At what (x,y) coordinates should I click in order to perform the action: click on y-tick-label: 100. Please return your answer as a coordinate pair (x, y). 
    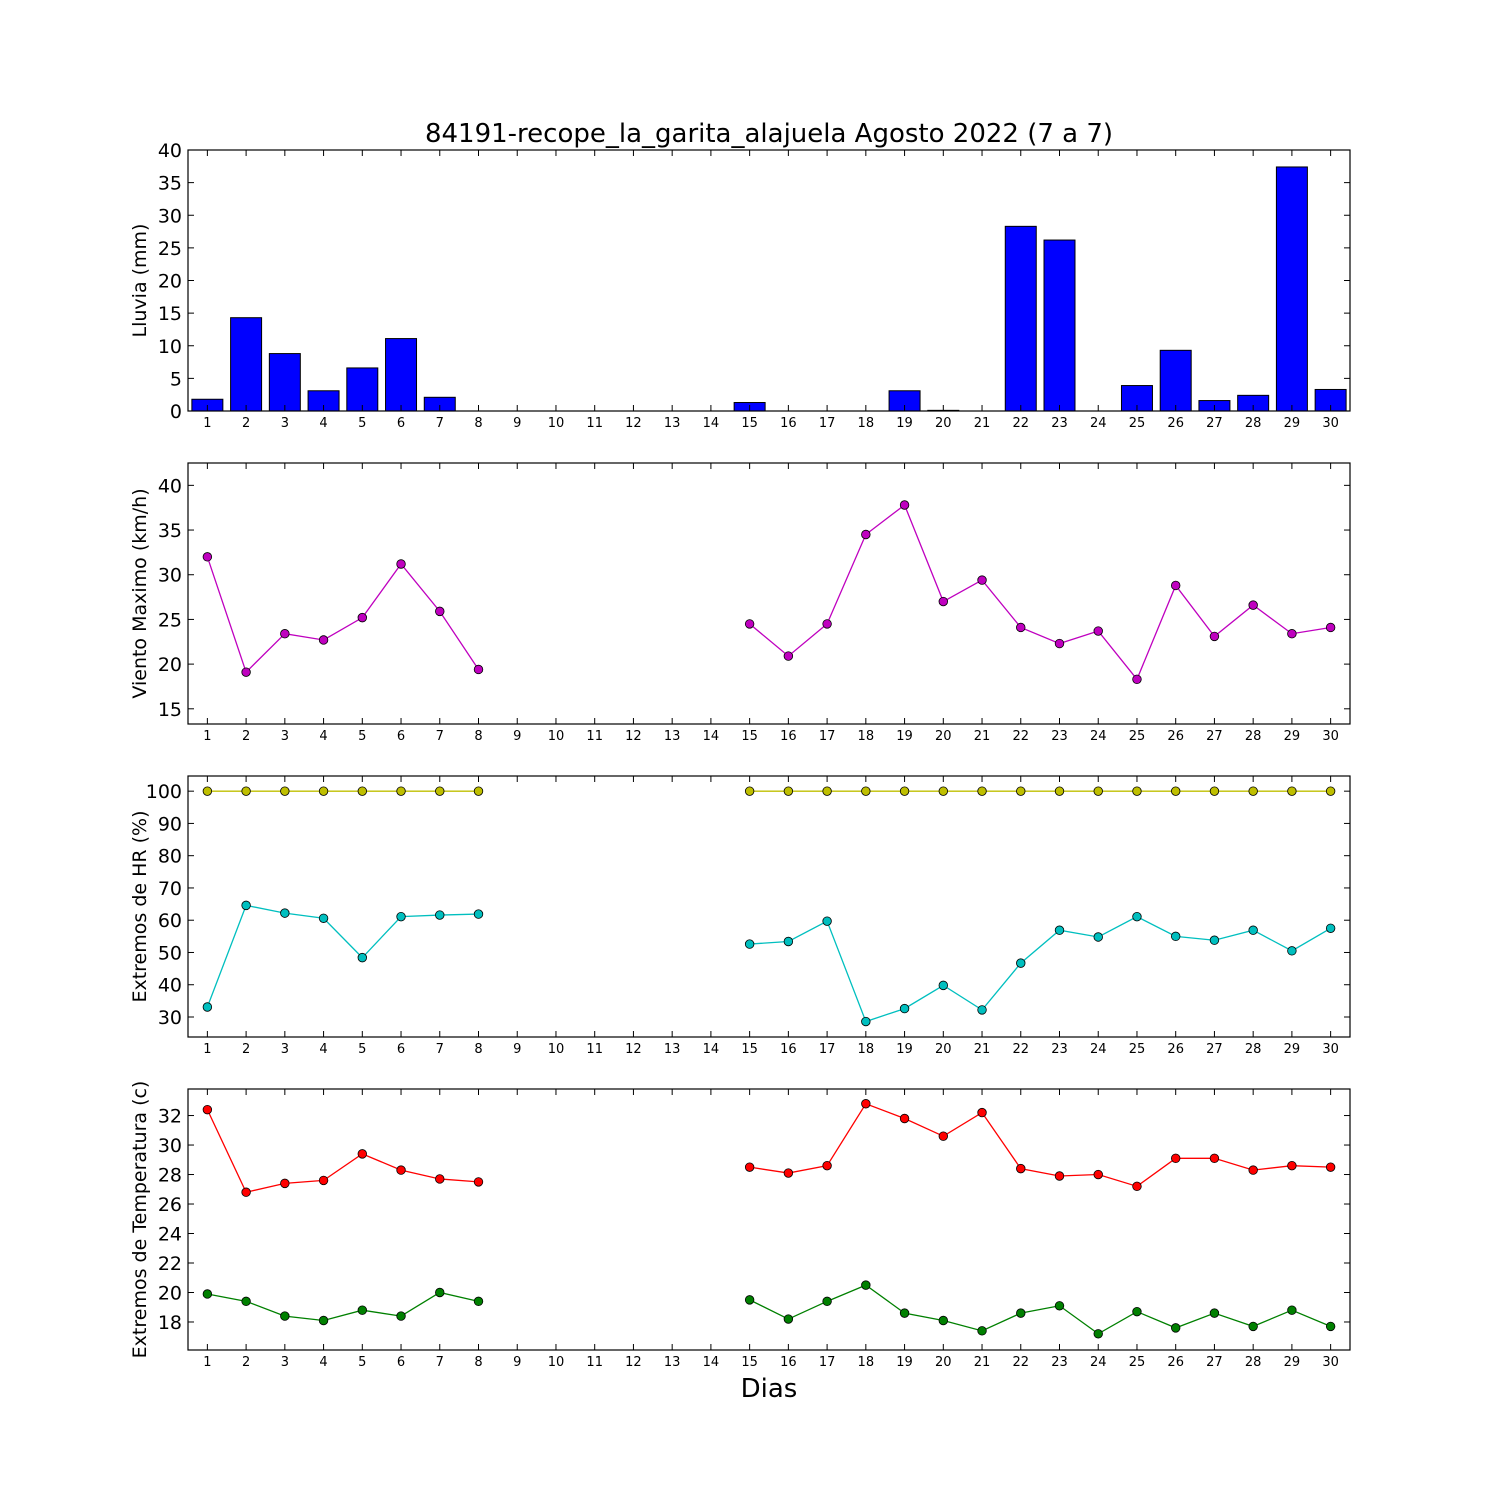
    Looking at the image, I should click on (164, 792).